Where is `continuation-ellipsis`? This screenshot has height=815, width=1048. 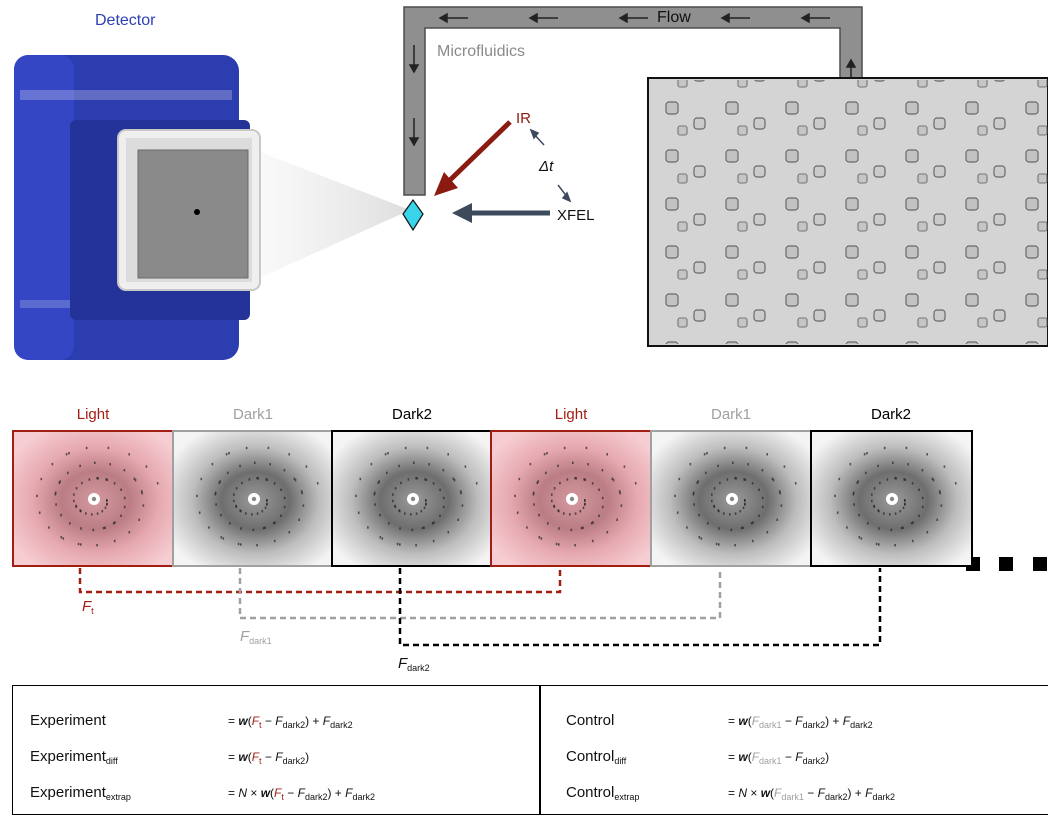 continuation-ellipsis is located at coordinates (1006, 564).